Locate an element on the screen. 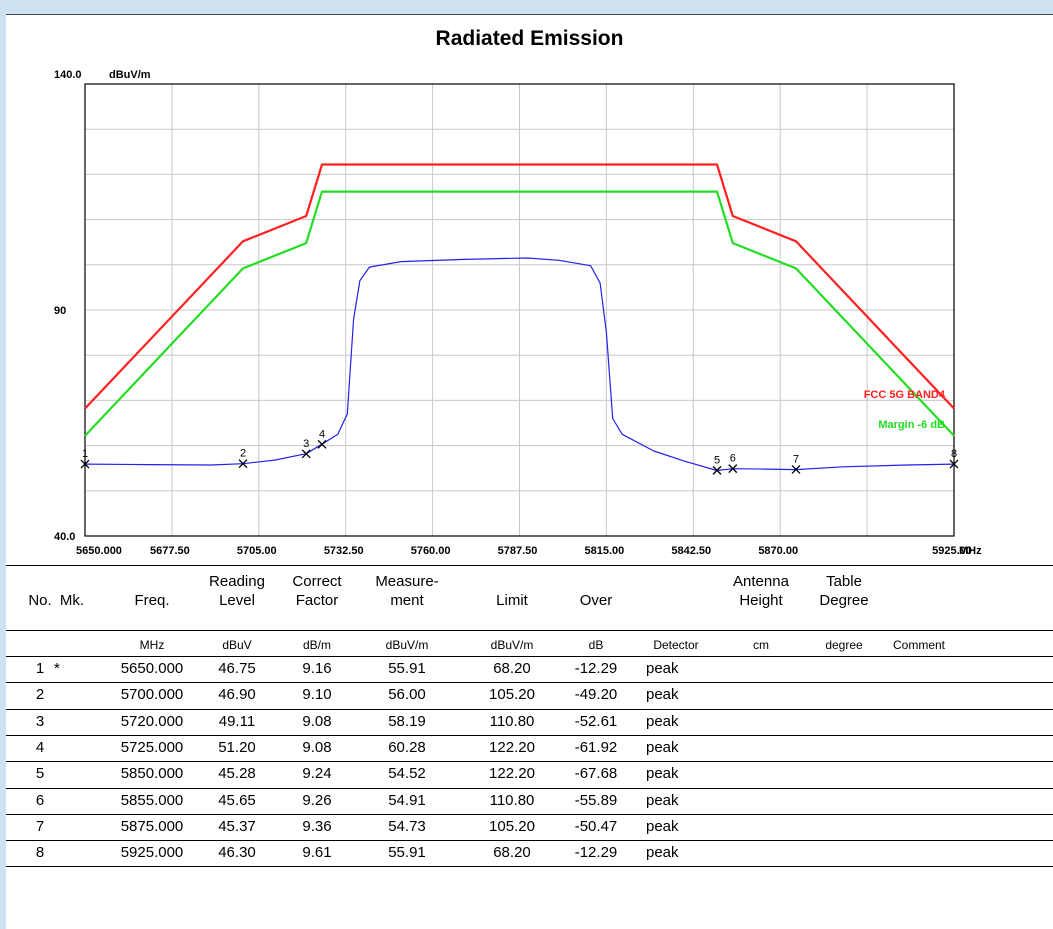 This screenshot has height=929, width=1053. table-cell: -61.92 is located at coordinates (596, 747).